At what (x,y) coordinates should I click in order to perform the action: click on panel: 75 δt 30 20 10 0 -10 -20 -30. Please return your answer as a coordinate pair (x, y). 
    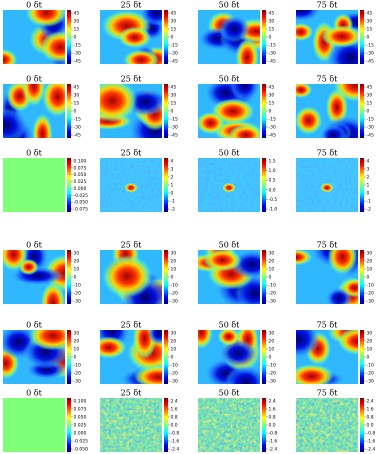
    Looking at the image, I should click on (335, 273).